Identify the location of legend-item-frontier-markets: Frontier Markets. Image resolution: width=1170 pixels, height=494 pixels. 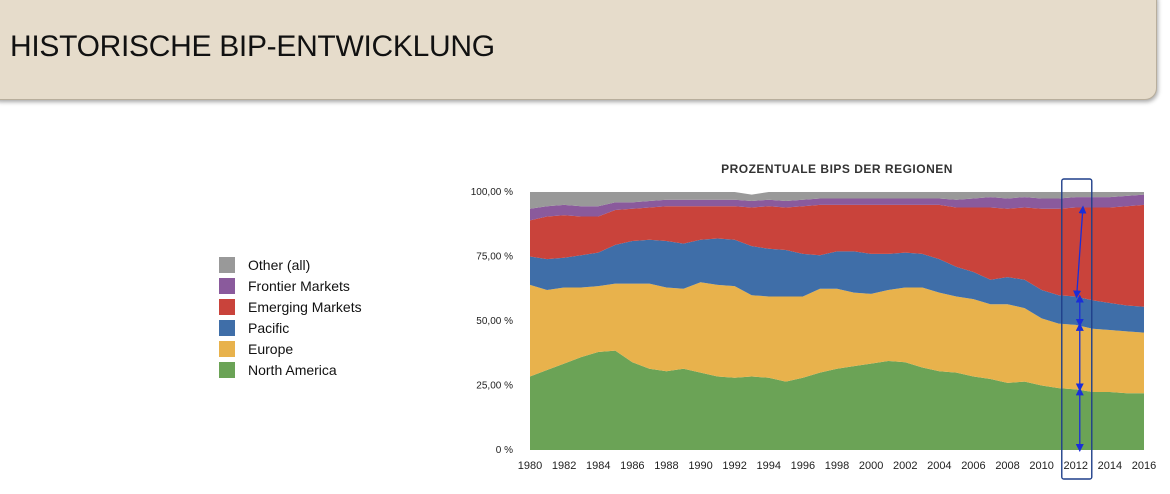
(290, 285).